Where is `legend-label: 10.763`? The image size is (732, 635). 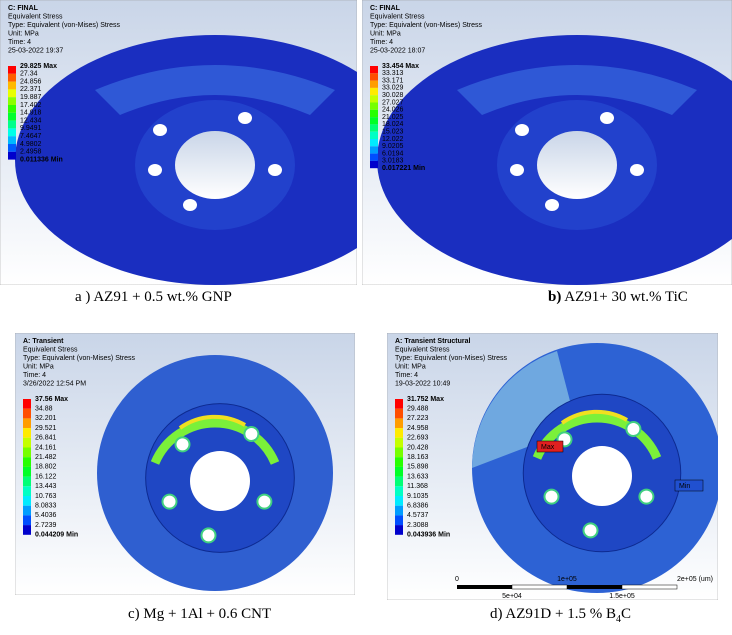
legend-label: 10.763 is located at coordinates (46, 496).